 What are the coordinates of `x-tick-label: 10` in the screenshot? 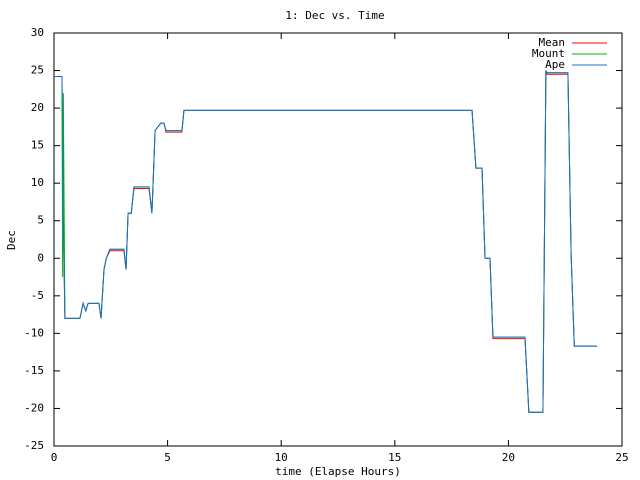 It's located at (281, 457).